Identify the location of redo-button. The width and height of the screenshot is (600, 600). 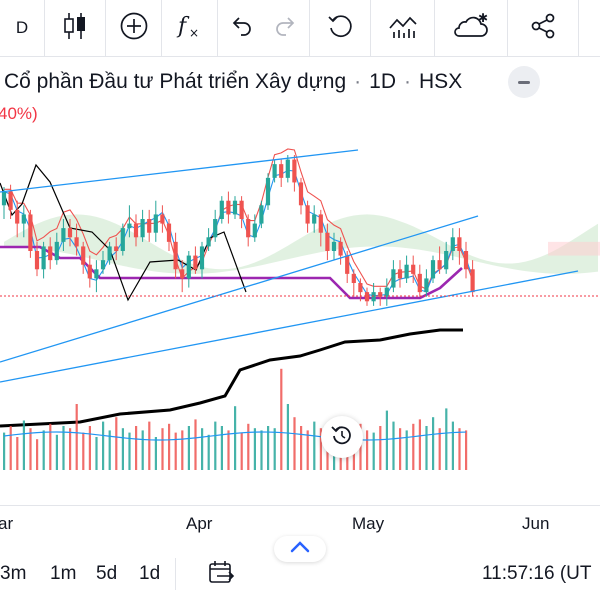
(286, 28).